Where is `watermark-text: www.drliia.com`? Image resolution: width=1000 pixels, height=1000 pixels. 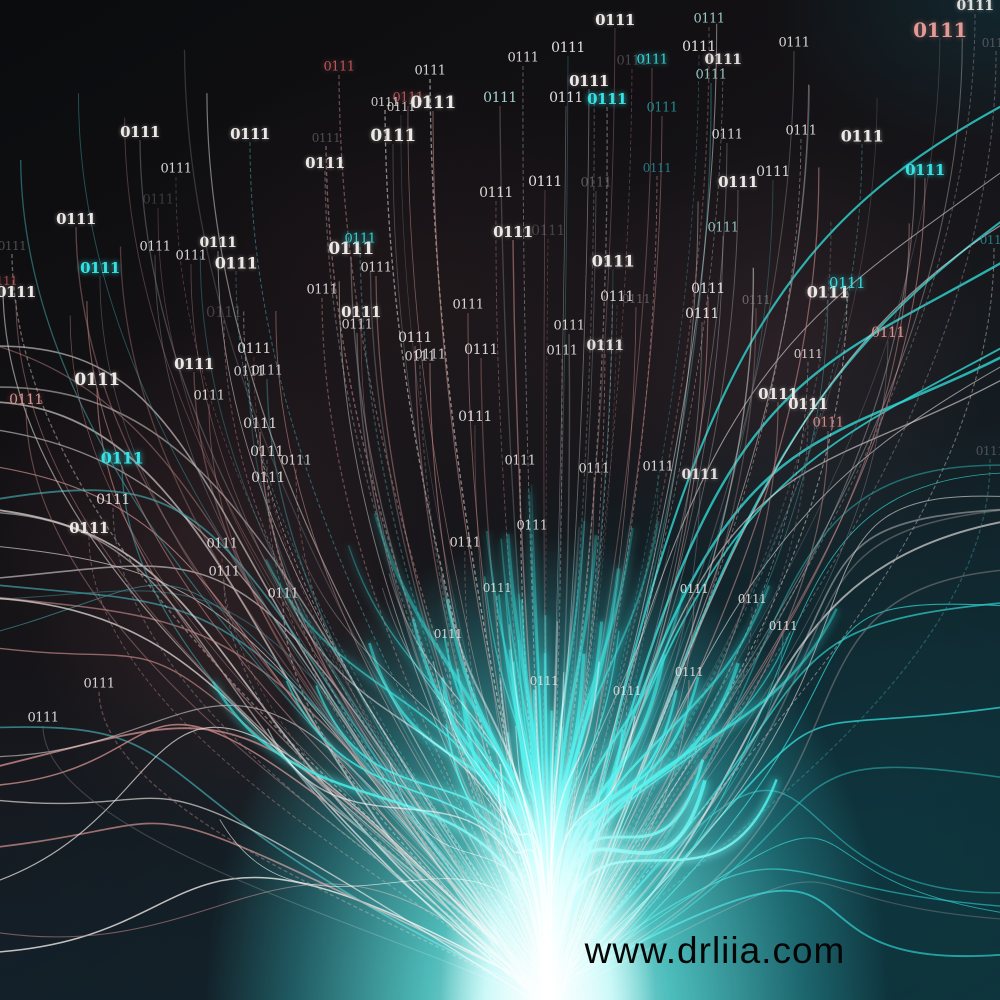 watermark-text: www.drliia.com is located at coordinates (715, 950).